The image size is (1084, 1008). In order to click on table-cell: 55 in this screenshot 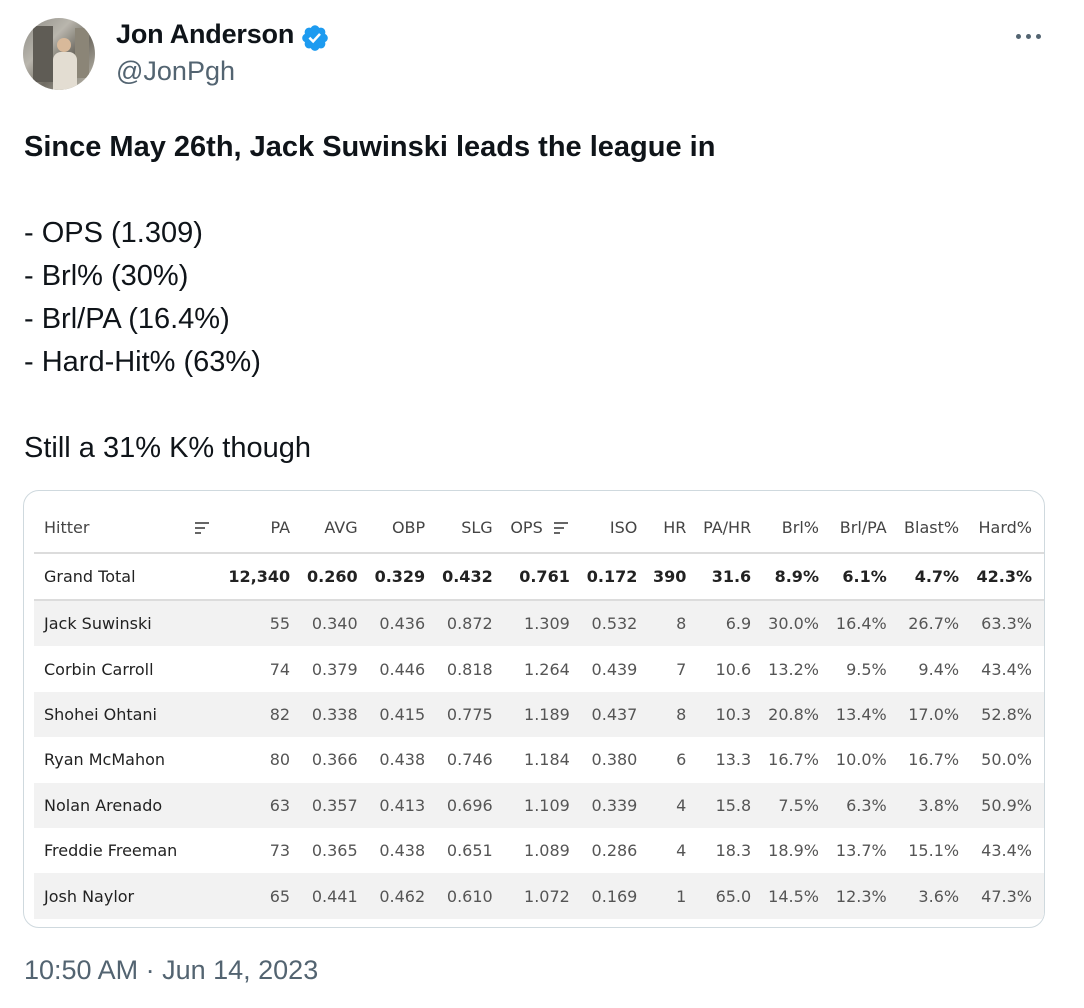, I will do `click(262, 623)`.